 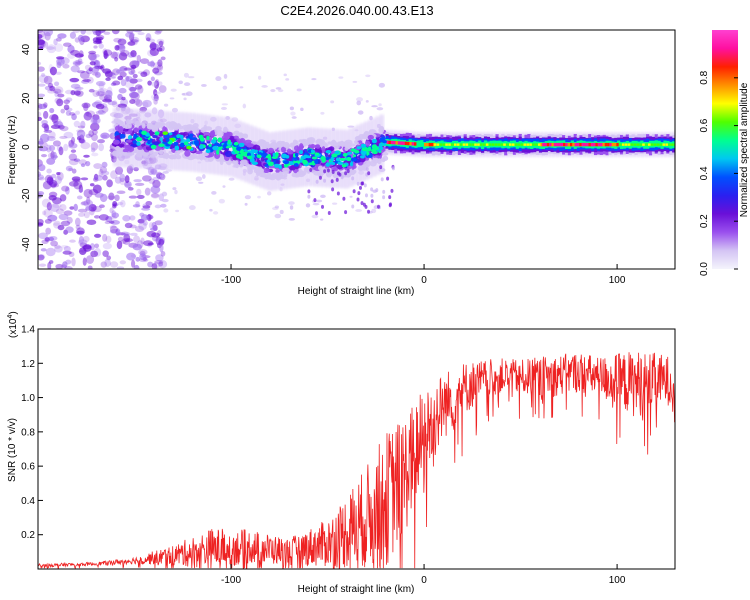 I want to click on colorbar-tick-label: 0.0, so click(x=704, y=269).